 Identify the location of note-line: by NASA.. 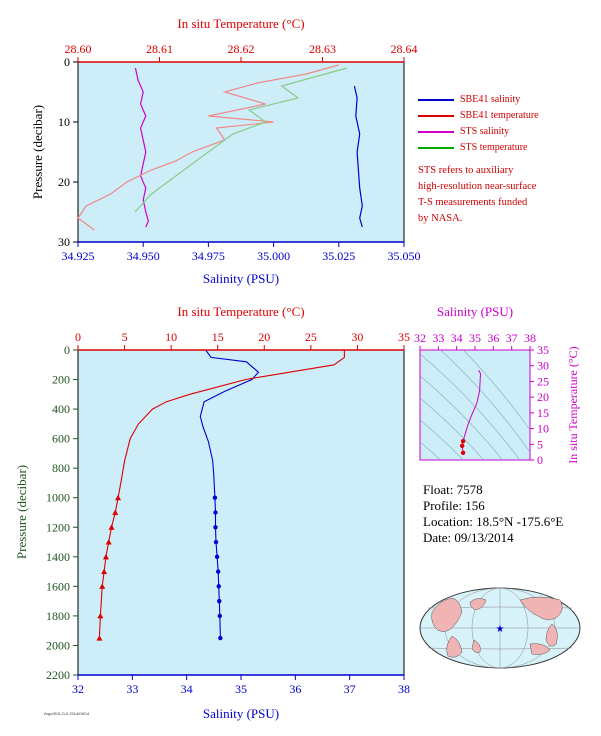
(440, 218).